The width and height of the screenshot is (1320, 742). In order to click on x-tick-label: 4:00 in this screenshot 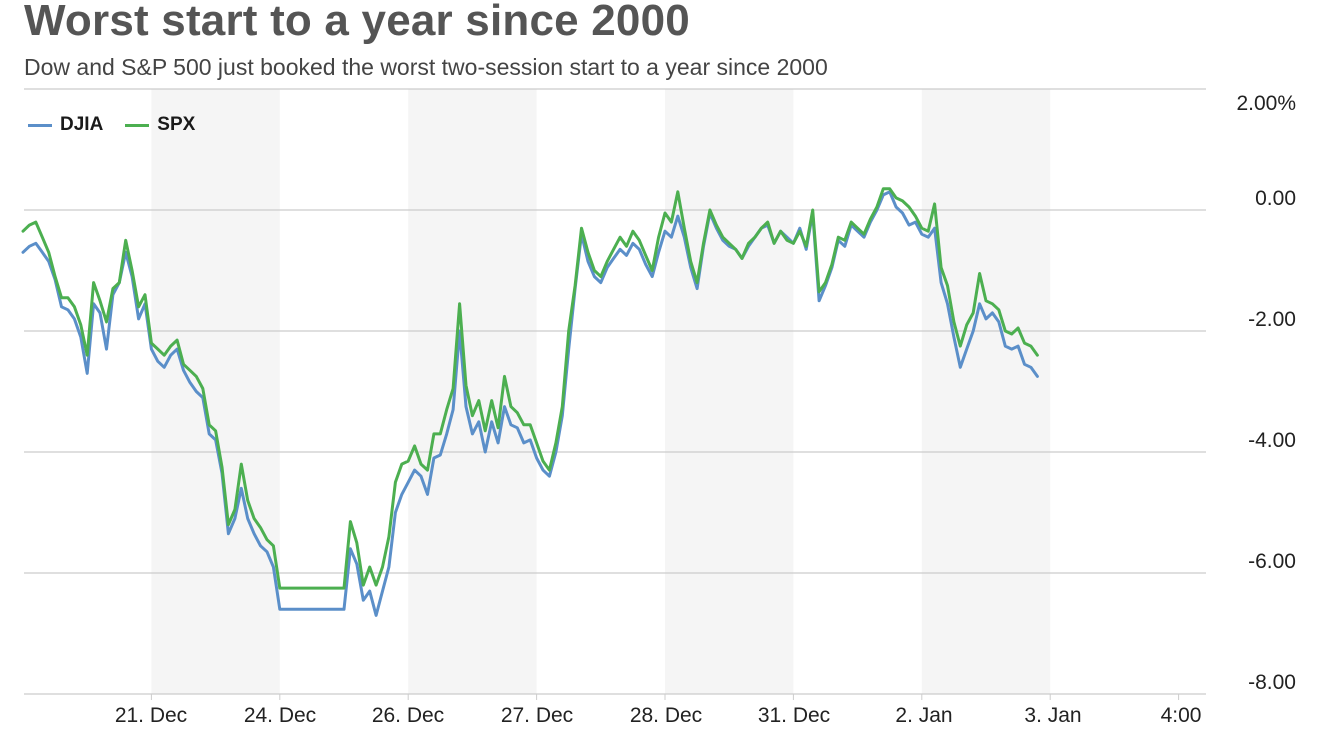, I will do `click(1181, 715)`.